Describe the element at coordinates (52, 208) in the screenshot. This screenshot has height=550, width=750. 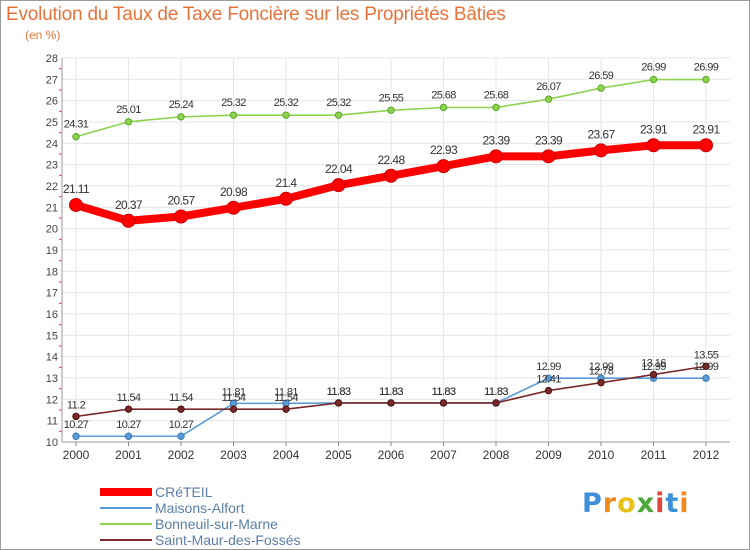
I see `y-tick-label: 21` at that location.